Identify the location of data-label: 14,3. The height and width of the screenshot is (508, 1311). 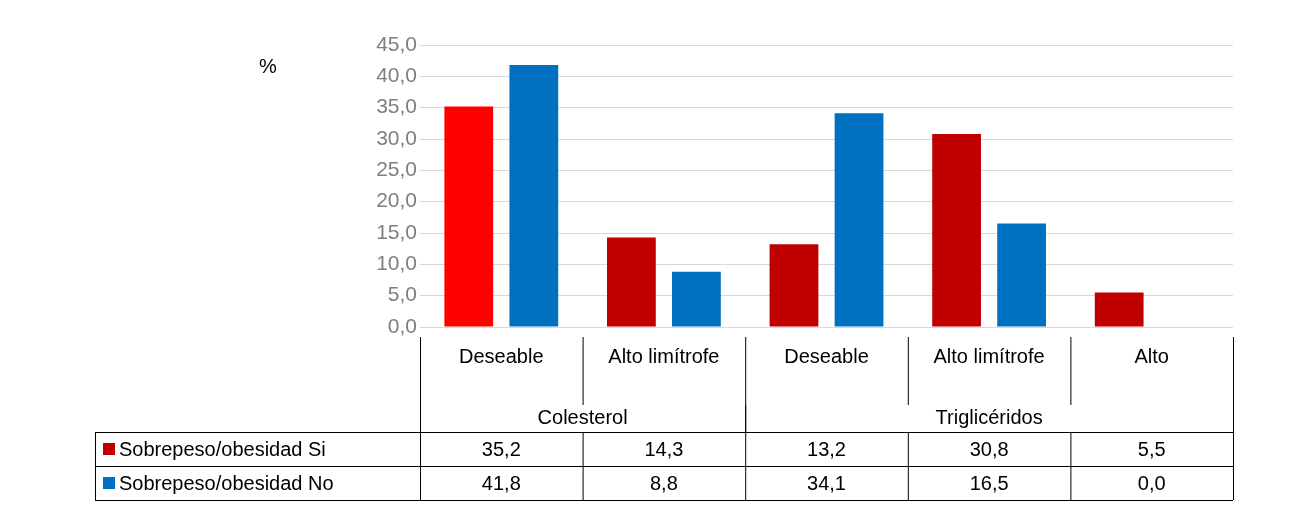
(664, 448).